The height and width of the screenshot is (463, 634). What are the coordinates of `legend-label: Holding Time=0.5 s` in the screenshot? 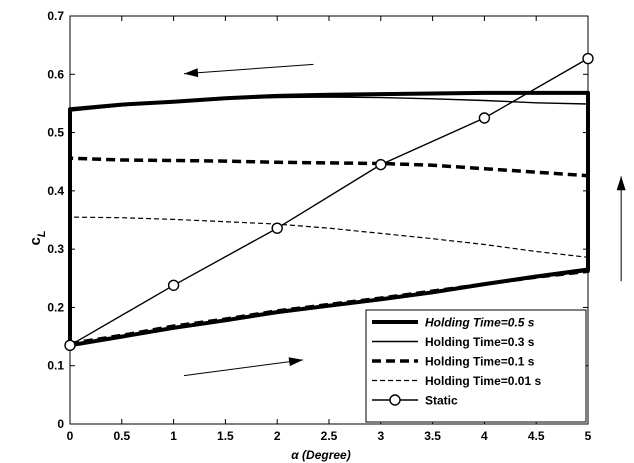 It's located at (480, 323).